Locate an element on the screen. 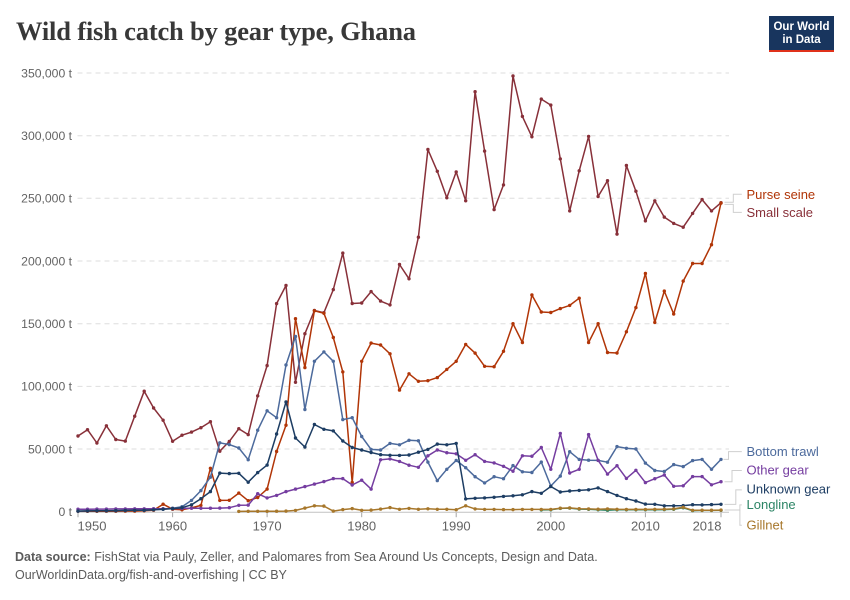 The height and width of the screenshot is (600, 850). svg-text: Small scale is located at coordinates (780, 212).